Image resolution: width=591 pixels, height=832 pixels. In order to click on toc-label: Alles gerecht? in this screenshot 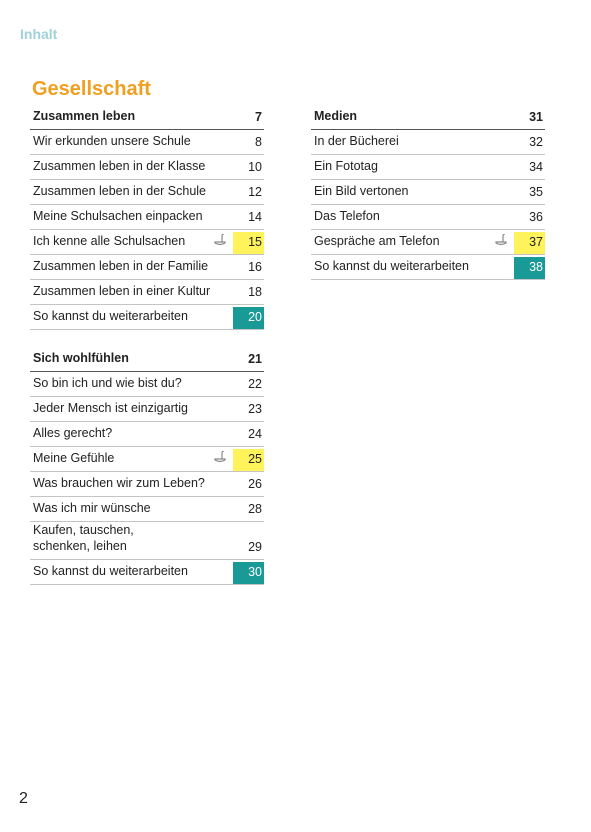, I will do `click(73, 433)`.